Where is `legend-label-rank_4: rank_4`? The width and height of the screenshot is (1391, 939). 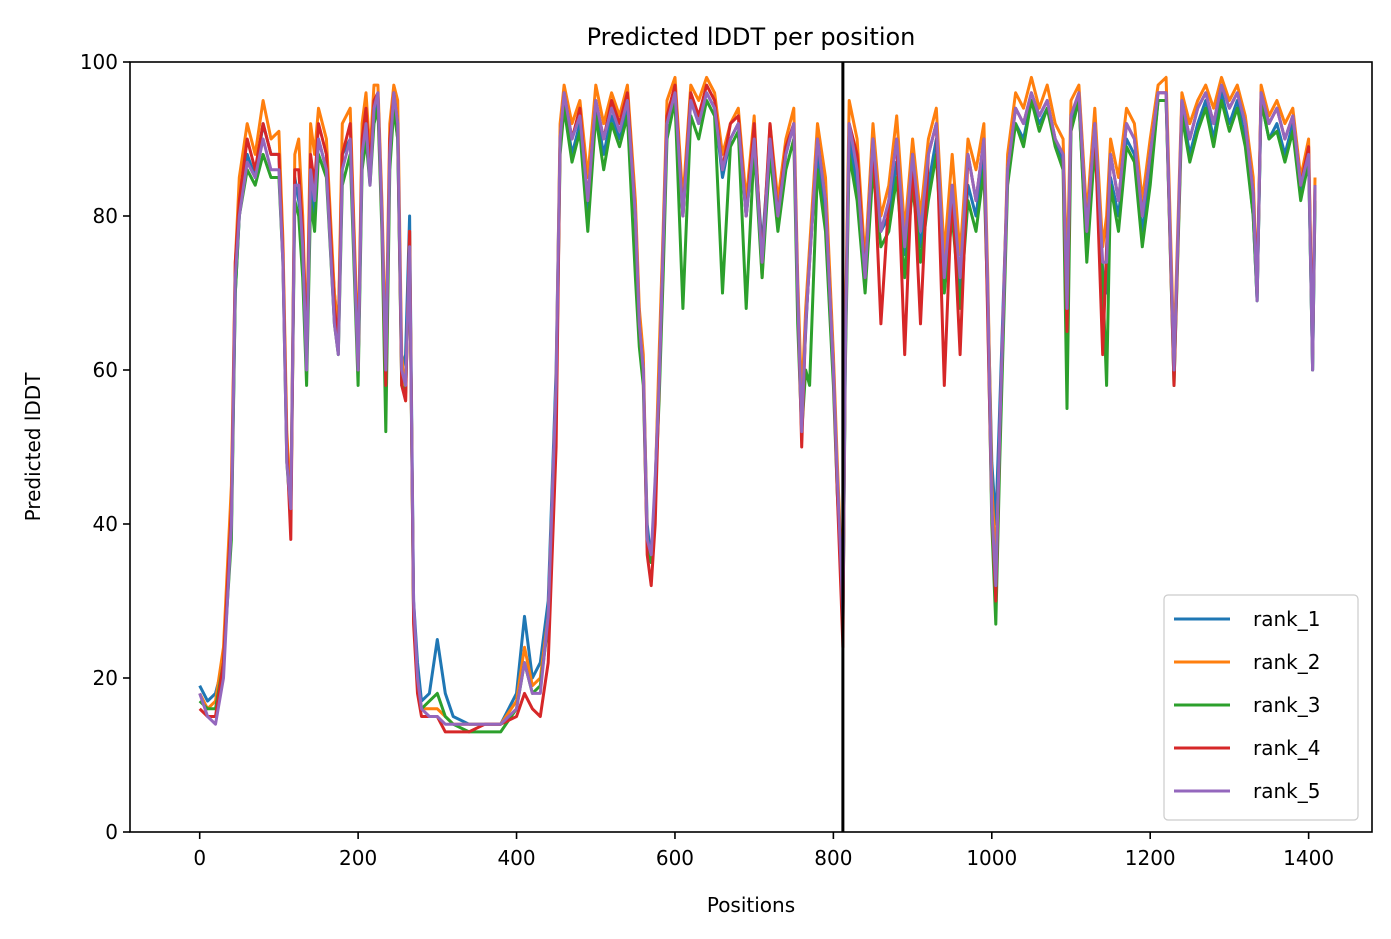
legend-label-rank_4: rank_4 is located at coordinates (1286, 748).